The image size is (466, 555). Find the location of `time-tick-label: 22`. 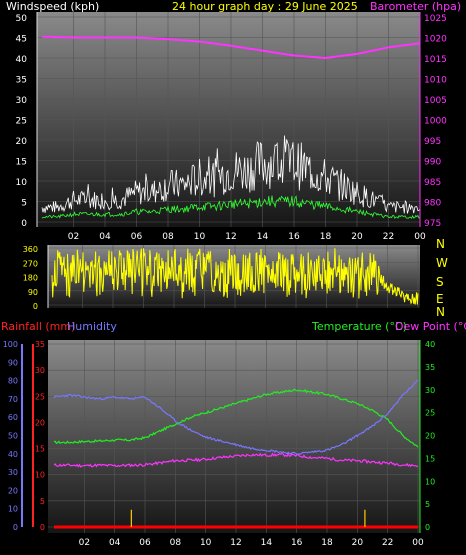

time-tick-label: 22 is located at coordinates (388, 237).